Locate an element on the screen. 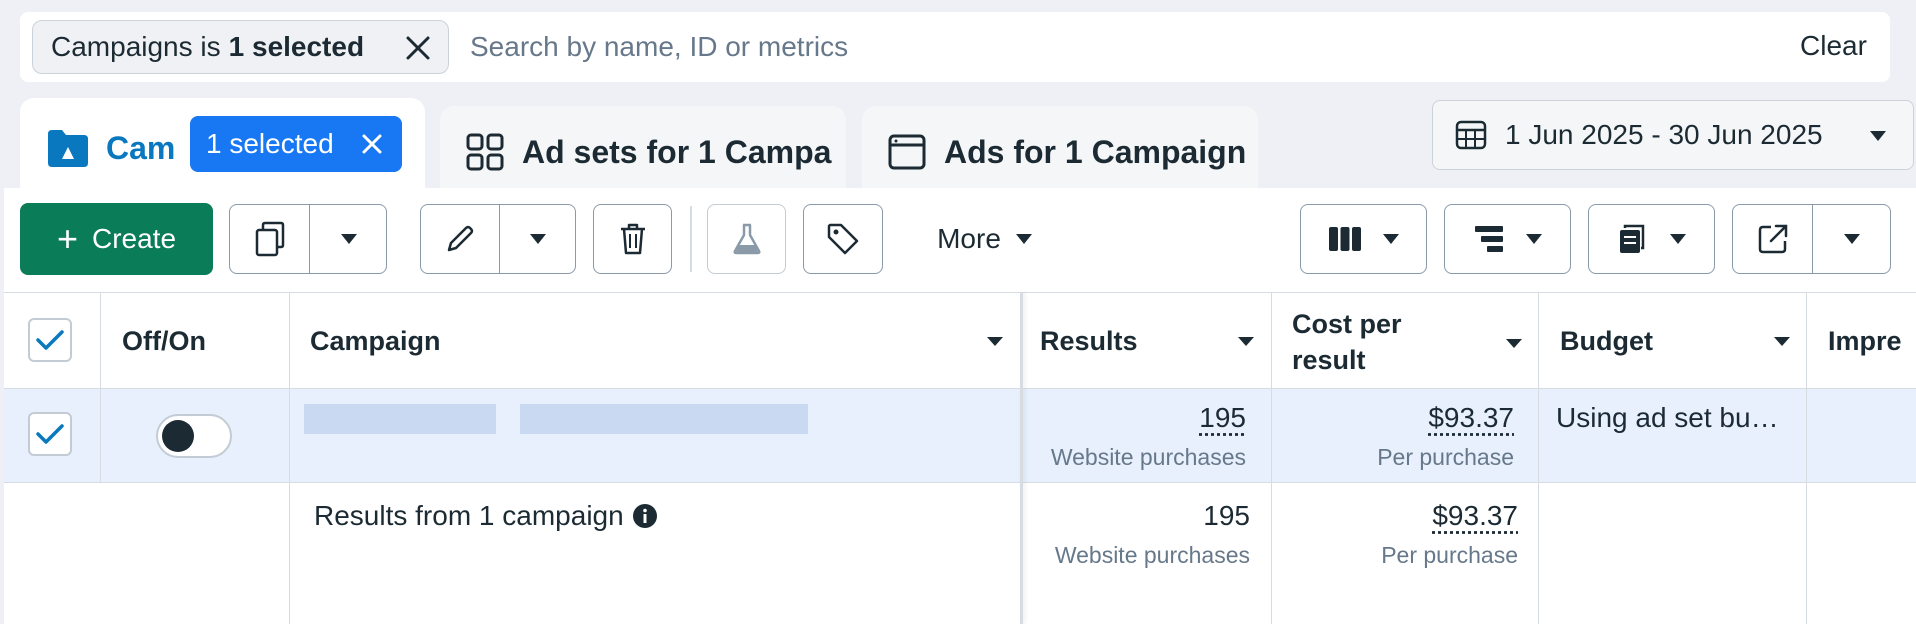 This screenshot has width=1916, height=624. toggle-knob is located at coordinates (178, 436).